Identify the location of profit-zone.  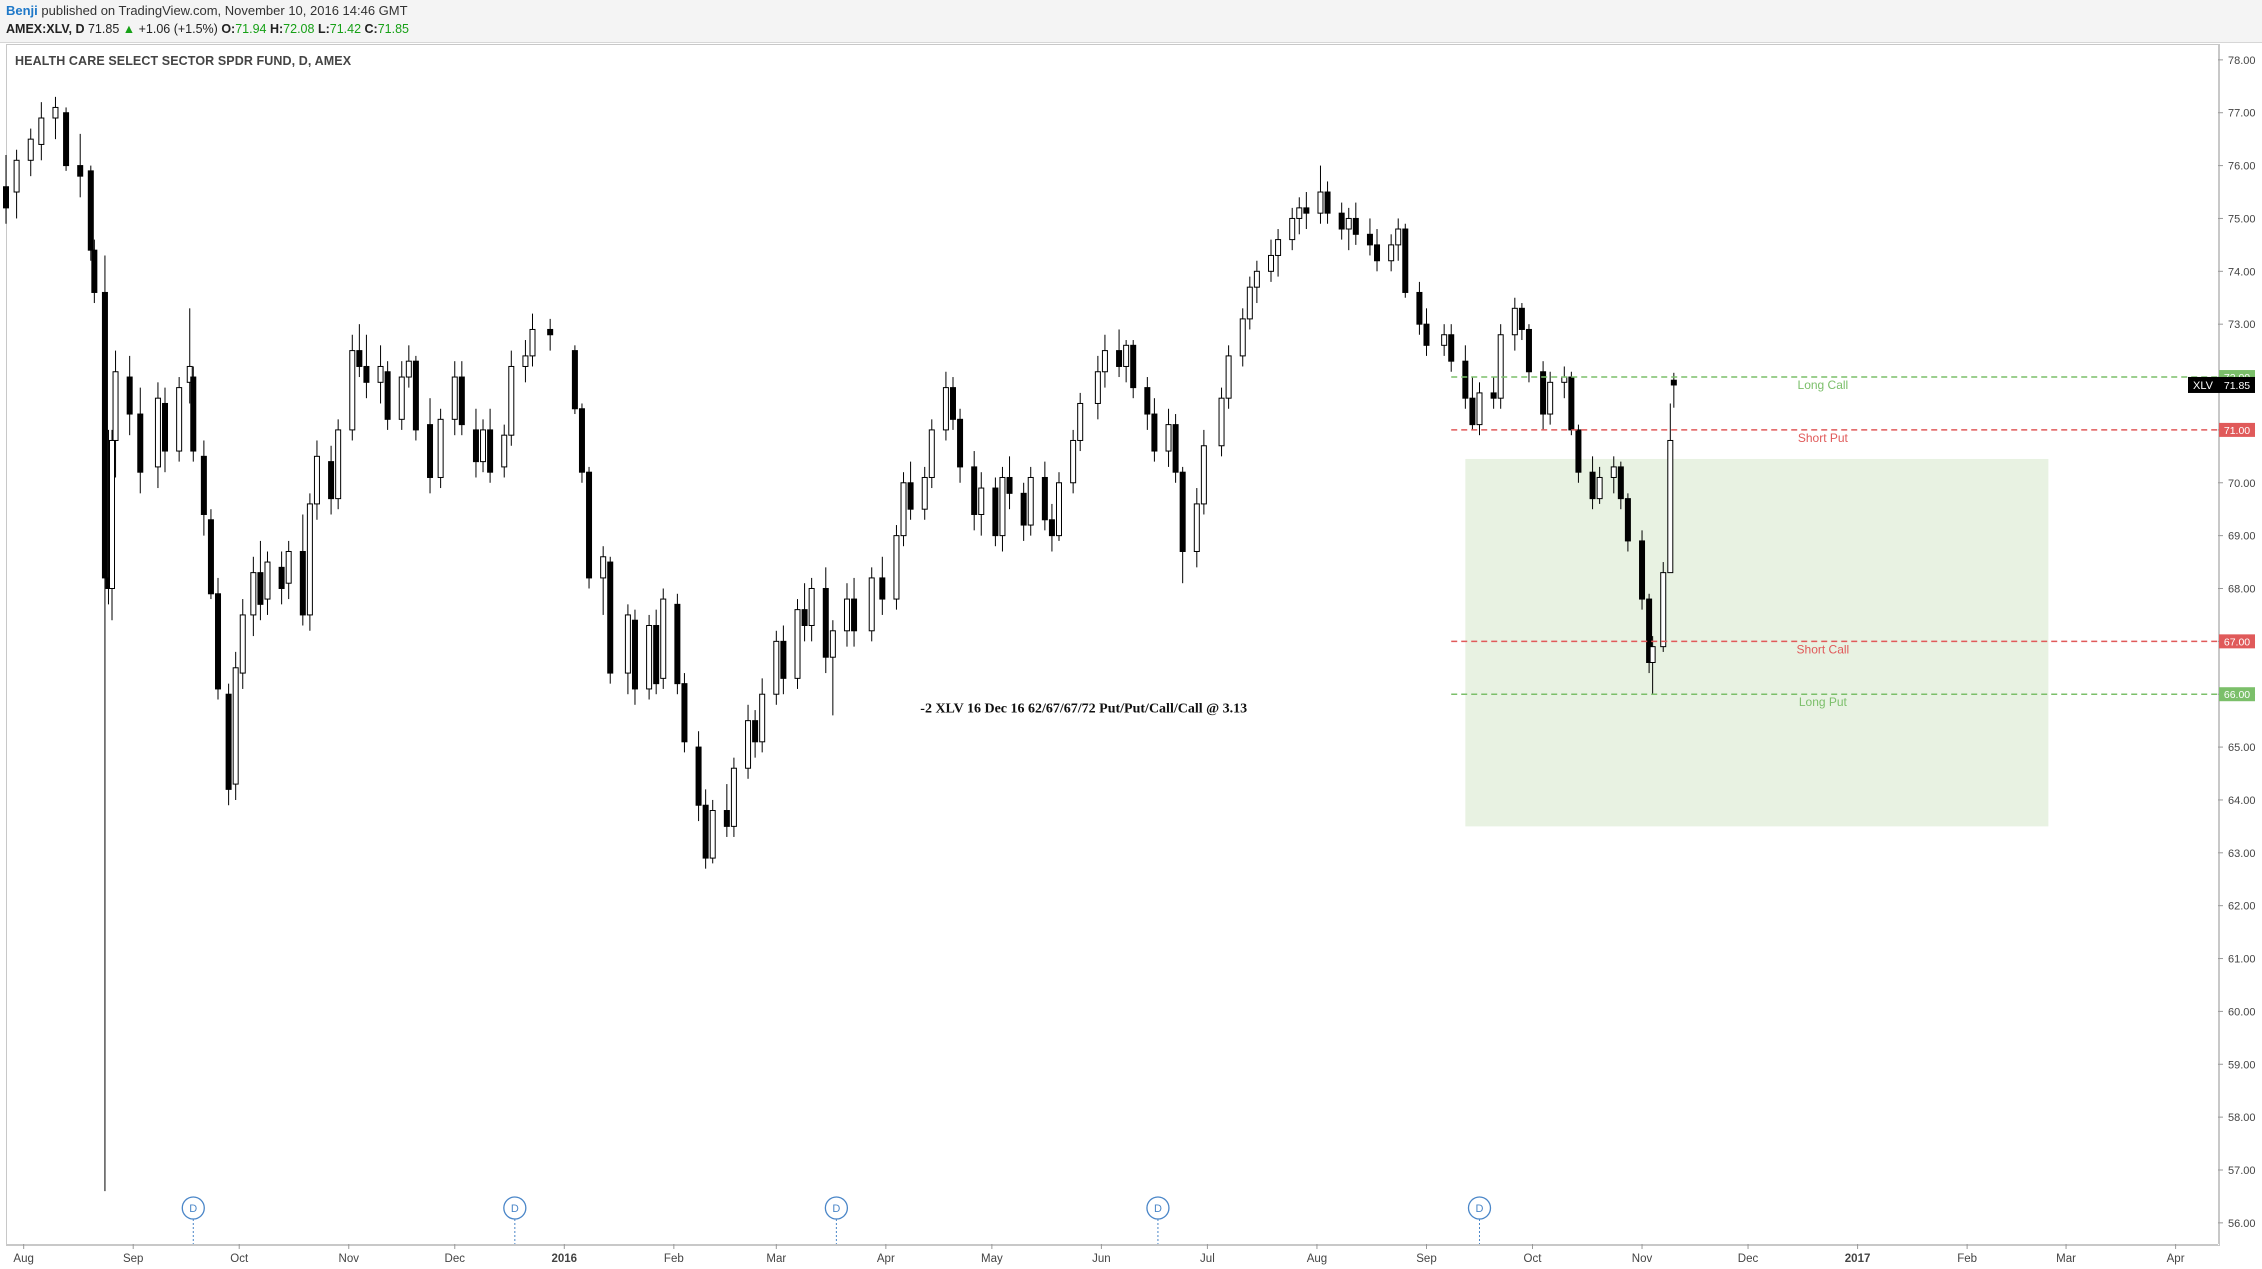
(1757, 642).